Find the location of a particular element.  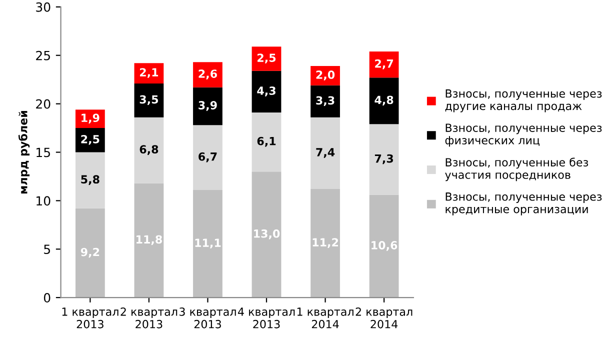

x-tick-label: 2 квартал 2014 is located at coordinates (384, 317).